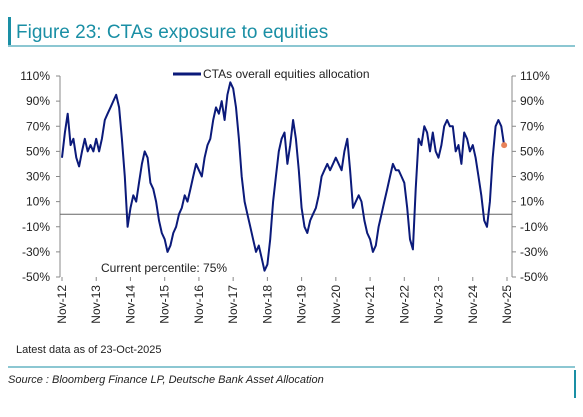  Describe the element at coordinates (130, 304) in the screenshot. I see `x-tick-label: Nov-14` at that location.